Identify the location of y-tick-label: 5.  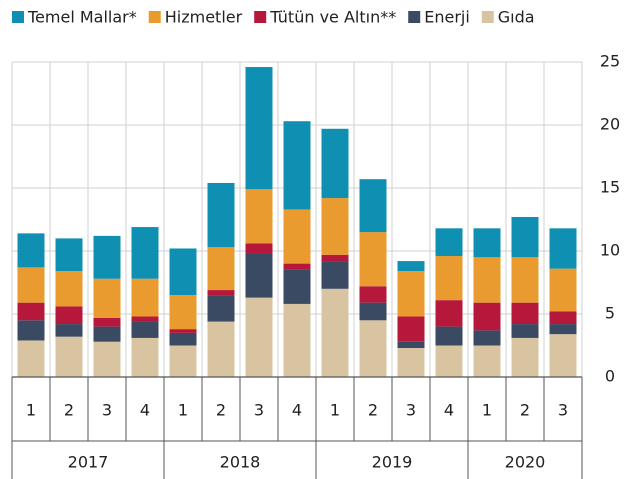
(610, 313).